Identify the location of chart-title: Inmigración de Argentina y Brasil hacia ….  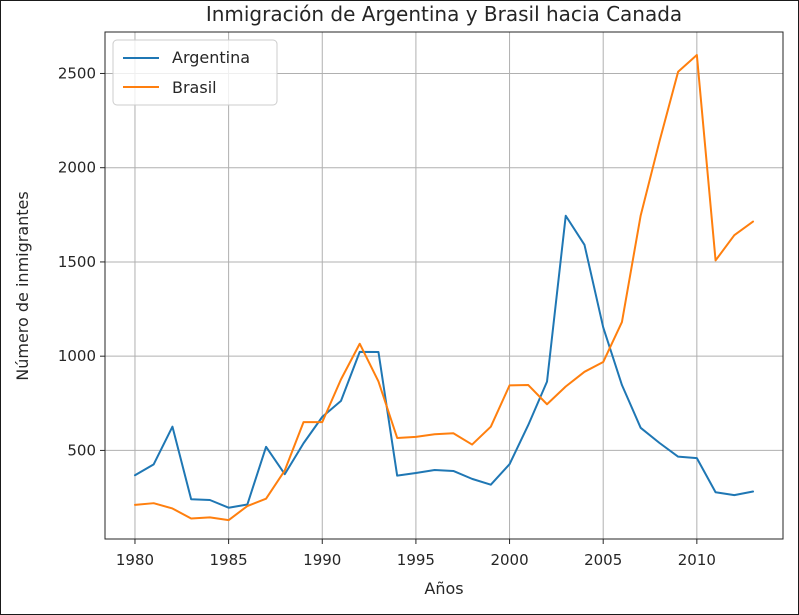
(444, 14).